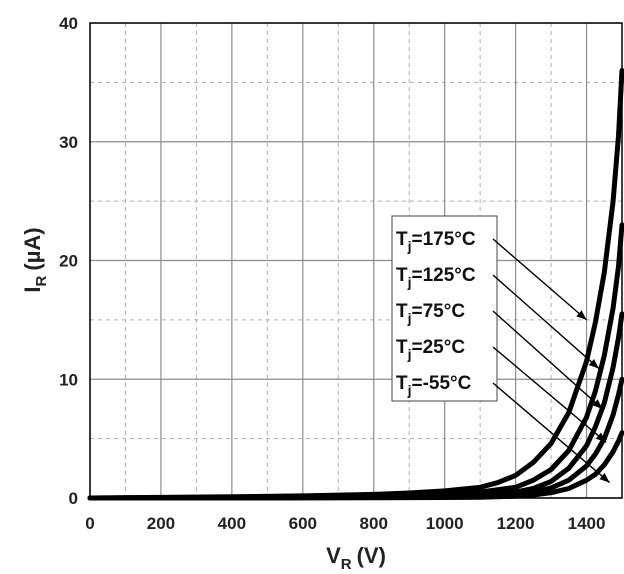 The image size is (624, 574). Describe the element at coordinates (73, 498) in the screenshot. I see `y-tick-label: 0` at that location.